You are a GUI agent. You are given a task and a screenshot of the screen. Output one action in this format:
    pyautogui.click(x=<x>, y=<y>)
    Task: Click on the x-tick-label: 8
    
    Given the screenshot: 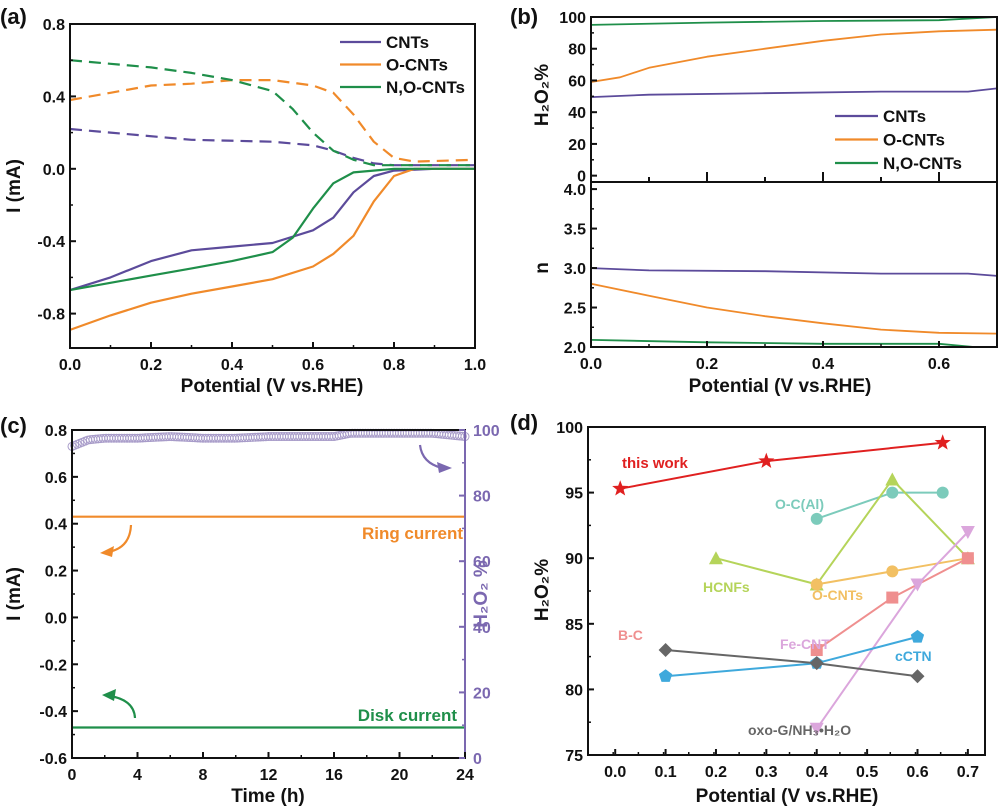 What is the action you would take?
    pyautogui.click(x=203, y=775)
    